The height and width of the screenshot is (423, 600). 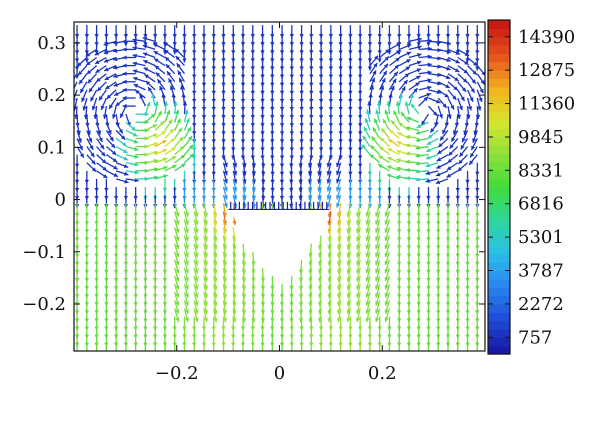 What do you see at coordinates (499, 187) in the screenshot?
I see `colorbar-frame` at bounding box center [499, 187].